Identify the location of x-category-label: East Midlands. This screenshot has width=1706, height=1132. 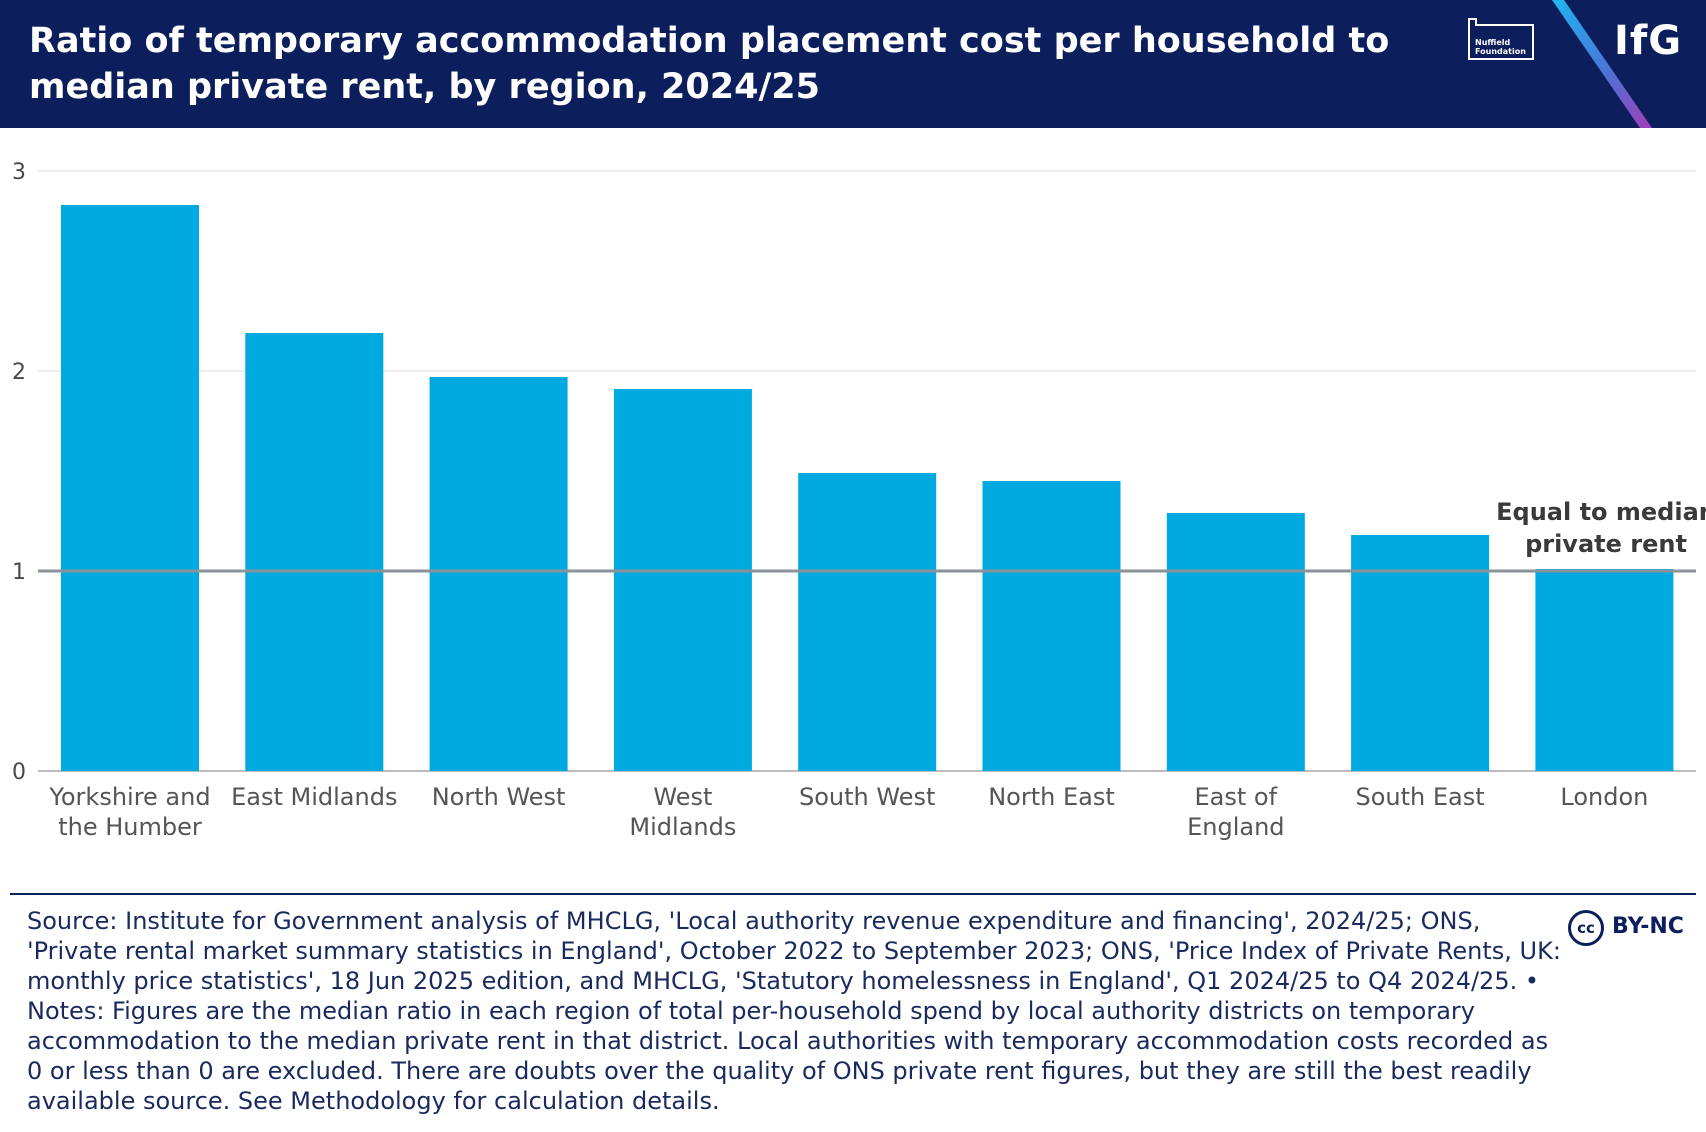
(314, 797).